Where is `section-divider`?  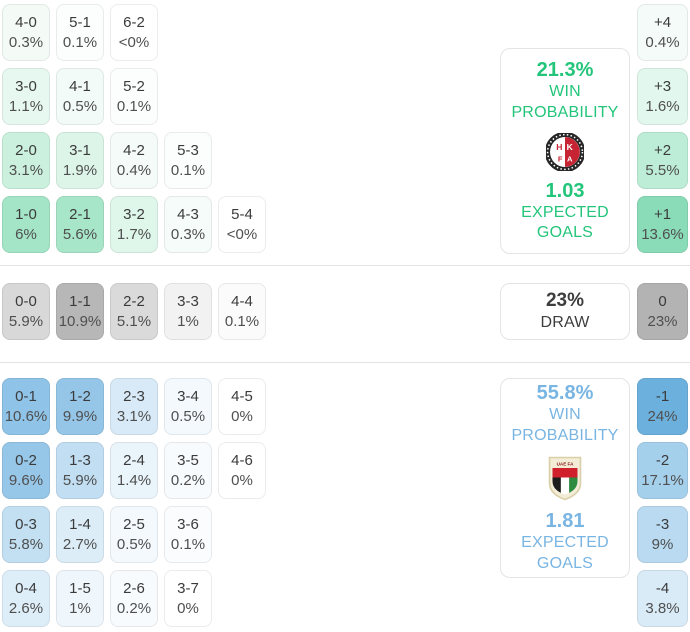
section-divider is located at coordinates (345, 265).